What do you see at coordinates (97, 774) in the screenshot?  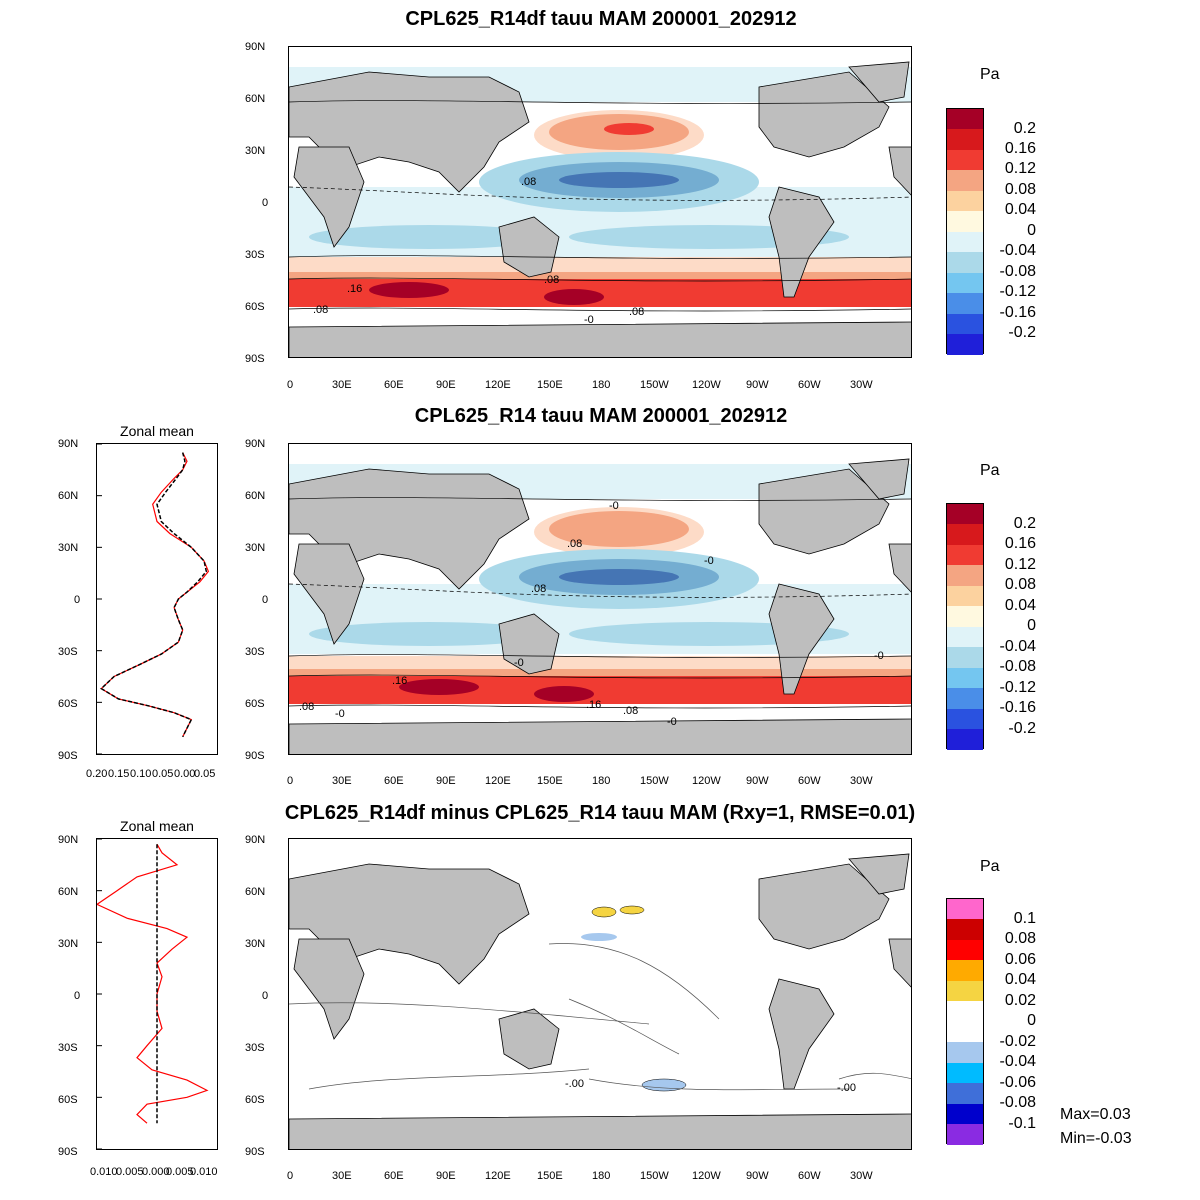 I see `zm-x-tick: 0.20` at bounding box center [97, 774].